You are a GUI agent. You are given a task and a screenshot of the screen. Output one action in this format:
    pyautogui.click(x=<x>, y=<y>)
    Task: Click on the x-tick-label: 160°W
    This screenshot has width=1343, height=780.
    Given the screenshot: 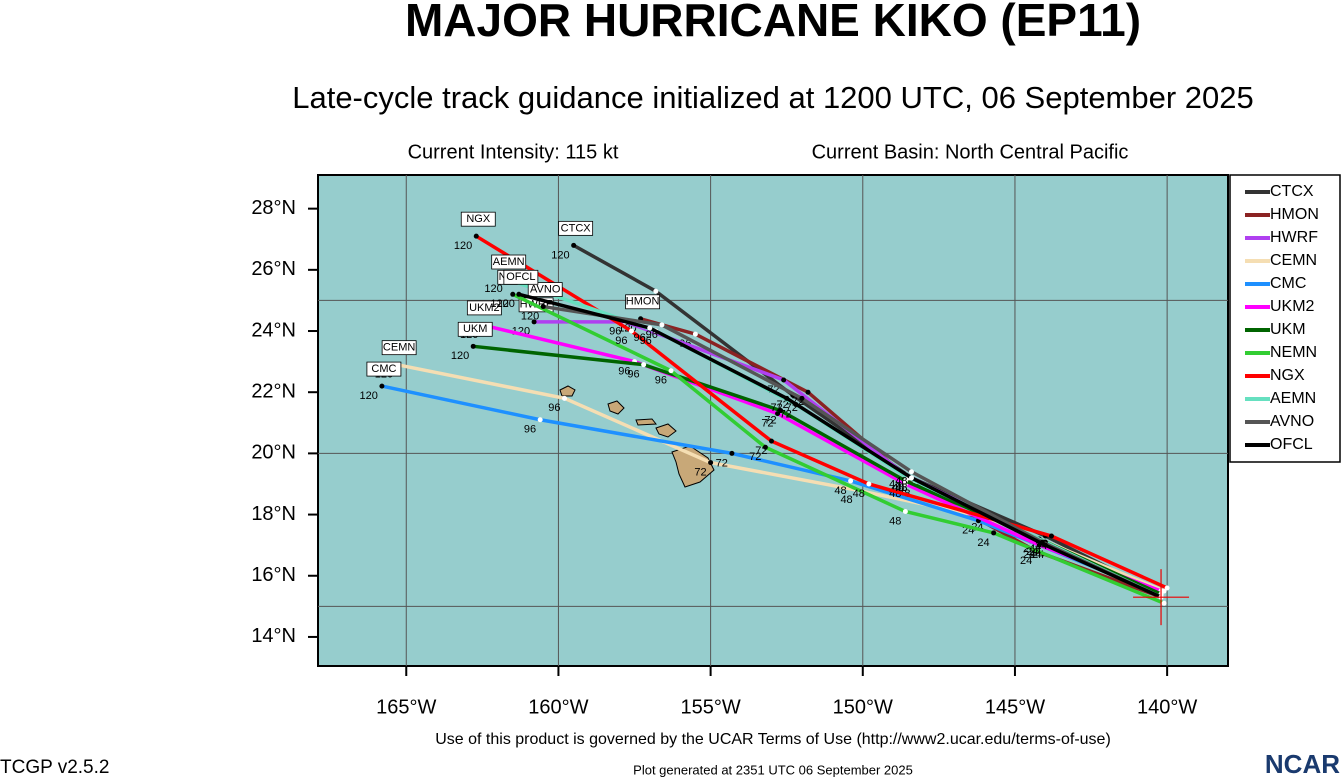 What is the action you would take?
    pyautogui.click(x=558, y=707)
    